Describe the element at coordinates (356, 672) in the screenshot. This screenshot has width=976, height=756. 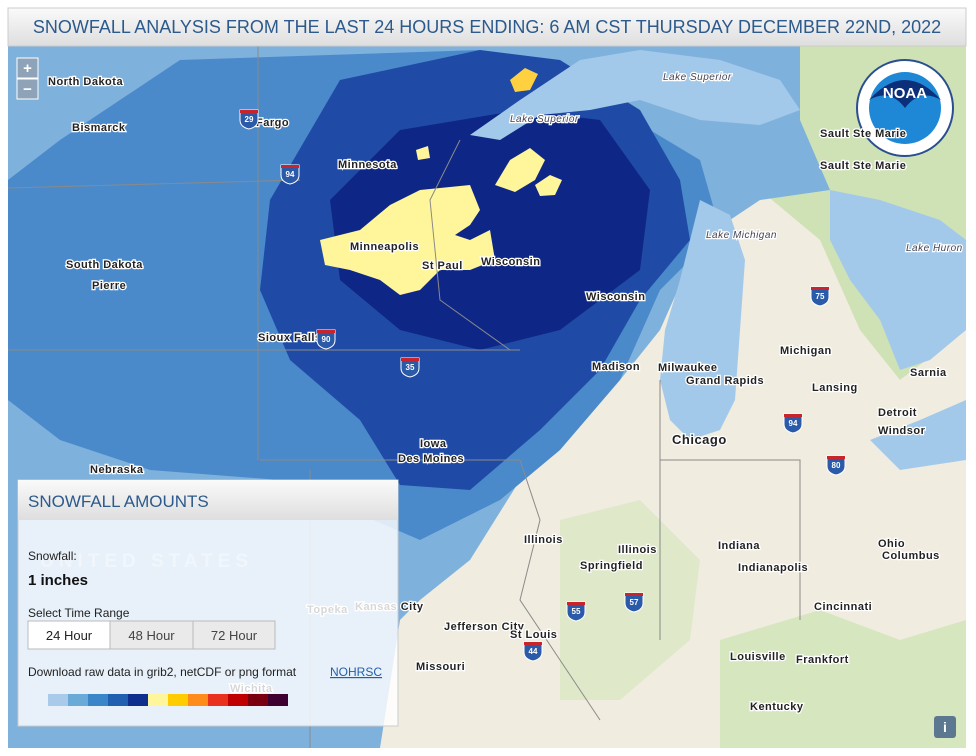
I see `download-link: NOHRSC` at that location.